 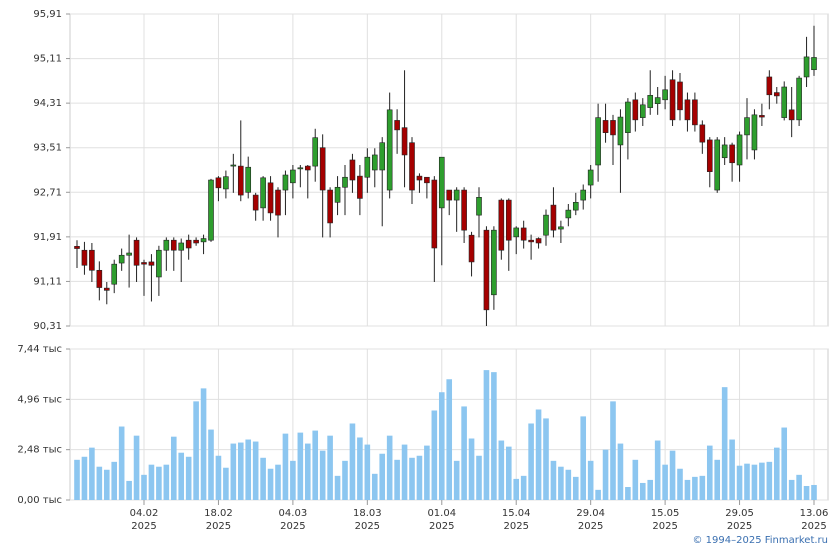 I want to click on y-tick-label: 90,31, so click(x=47, y=326).